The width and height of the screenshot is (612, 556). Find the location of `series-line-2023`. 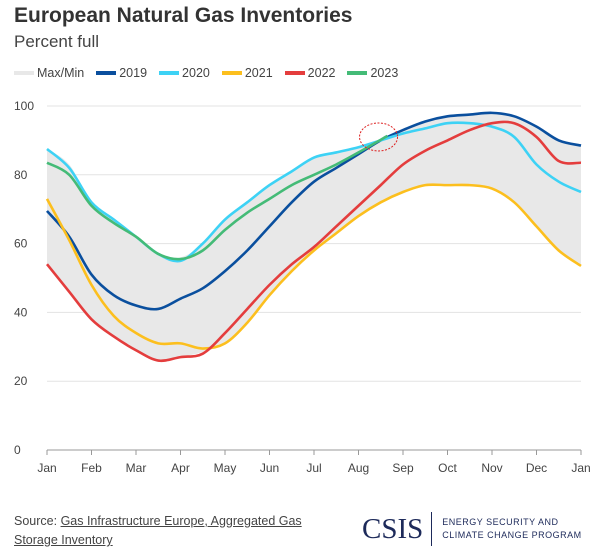

series-line-2023 is located at coordinates (217, 197).